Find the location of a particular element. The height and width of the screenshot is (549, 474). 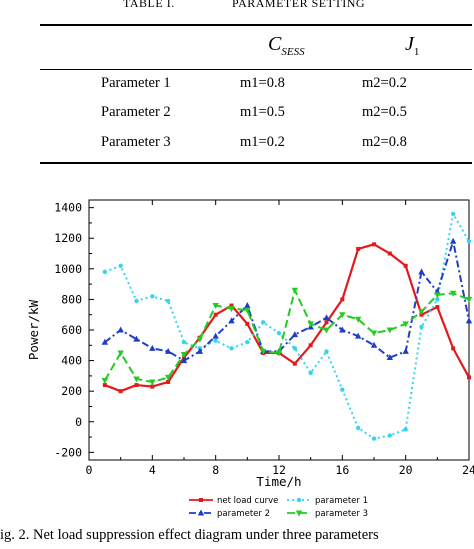

legend-label: parameter 3 is located at coordinates (341, 514).